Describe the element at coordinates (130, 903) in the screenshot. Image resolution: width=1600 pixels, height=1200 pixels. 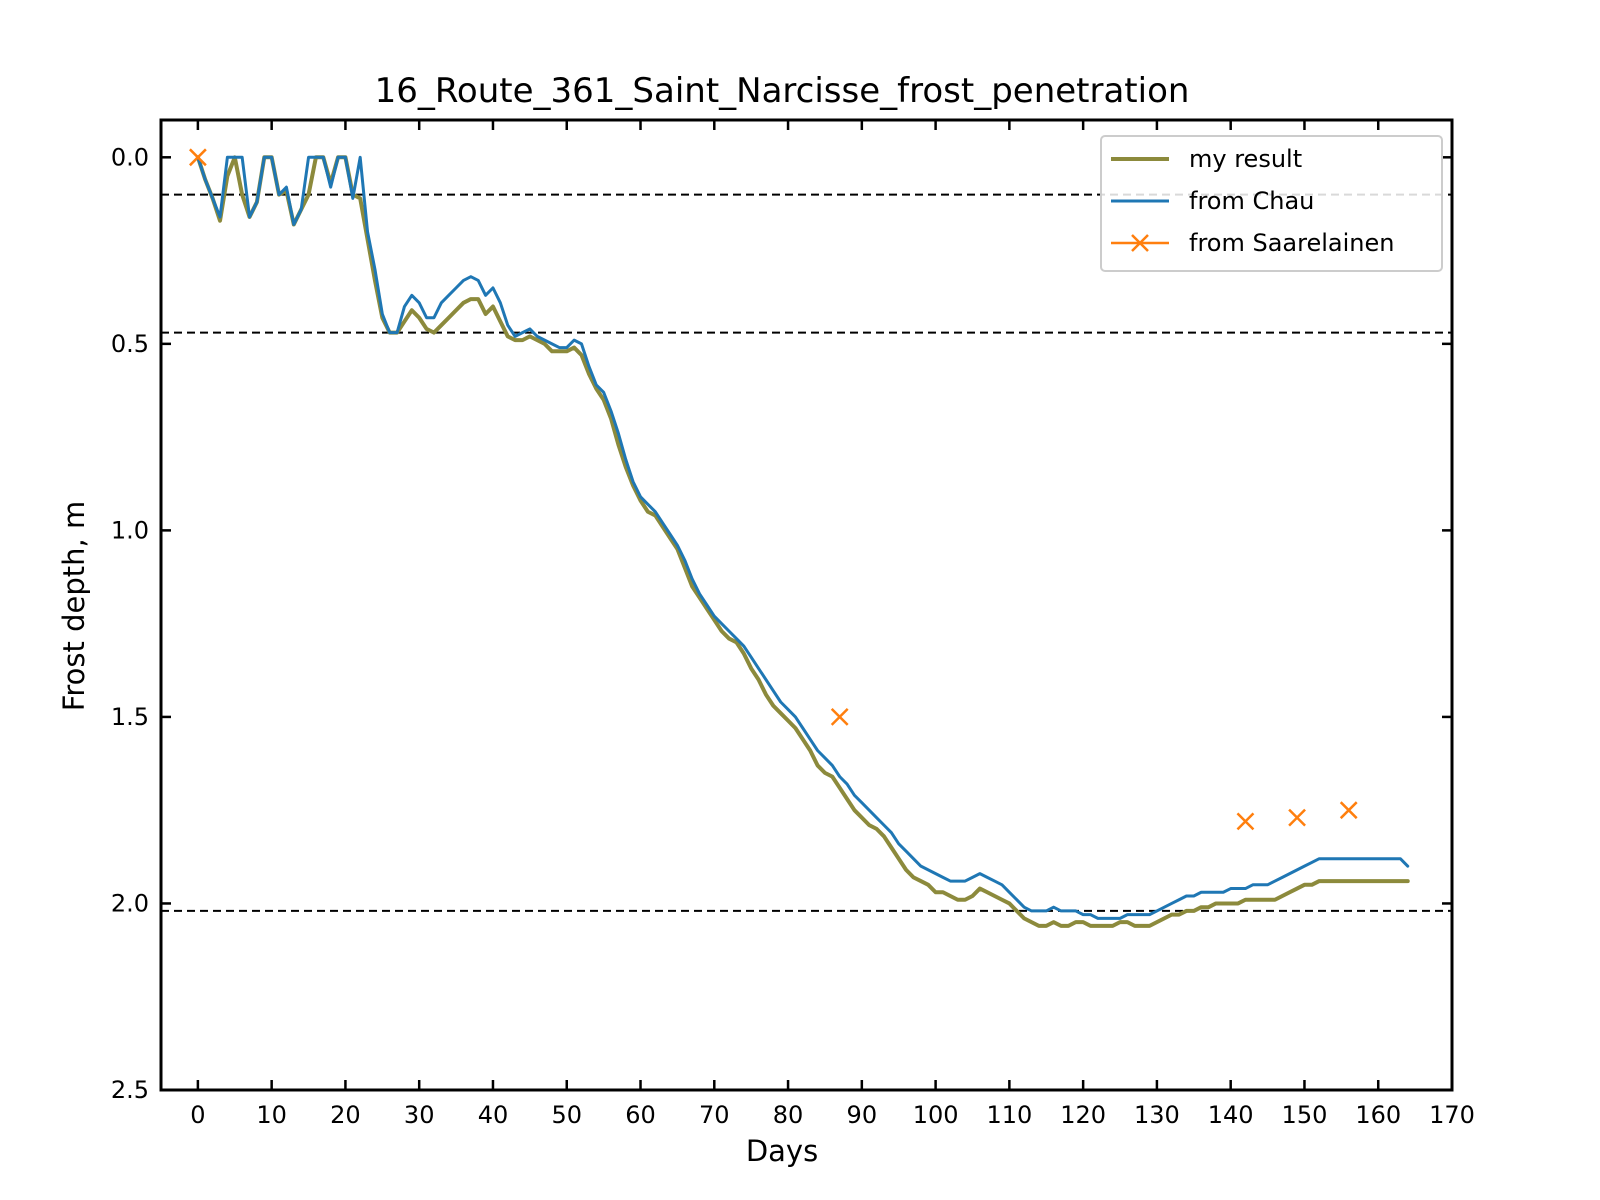
I see `y-tick-label: 2.0` at that location.